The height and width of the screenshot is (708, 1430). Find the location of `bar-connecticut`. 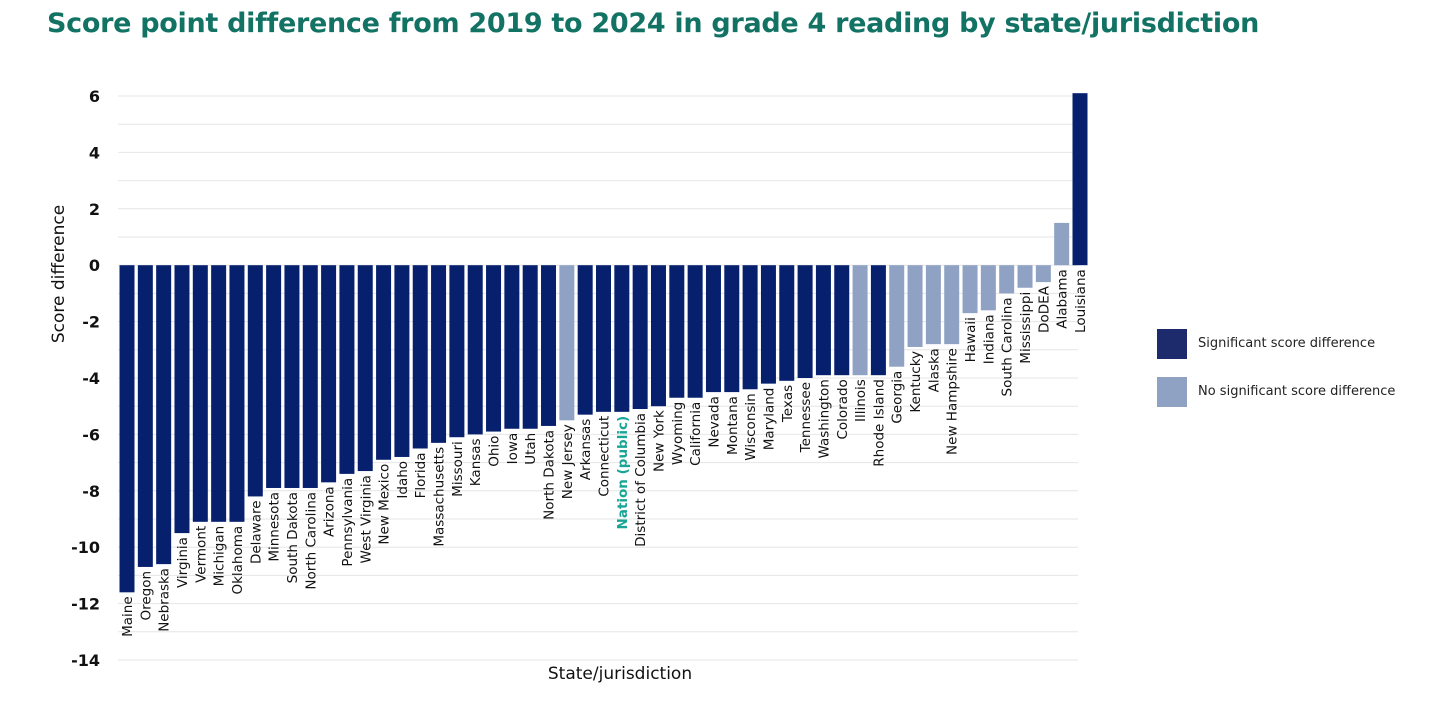

bar-connecticut is located at coordinates (603, 338).